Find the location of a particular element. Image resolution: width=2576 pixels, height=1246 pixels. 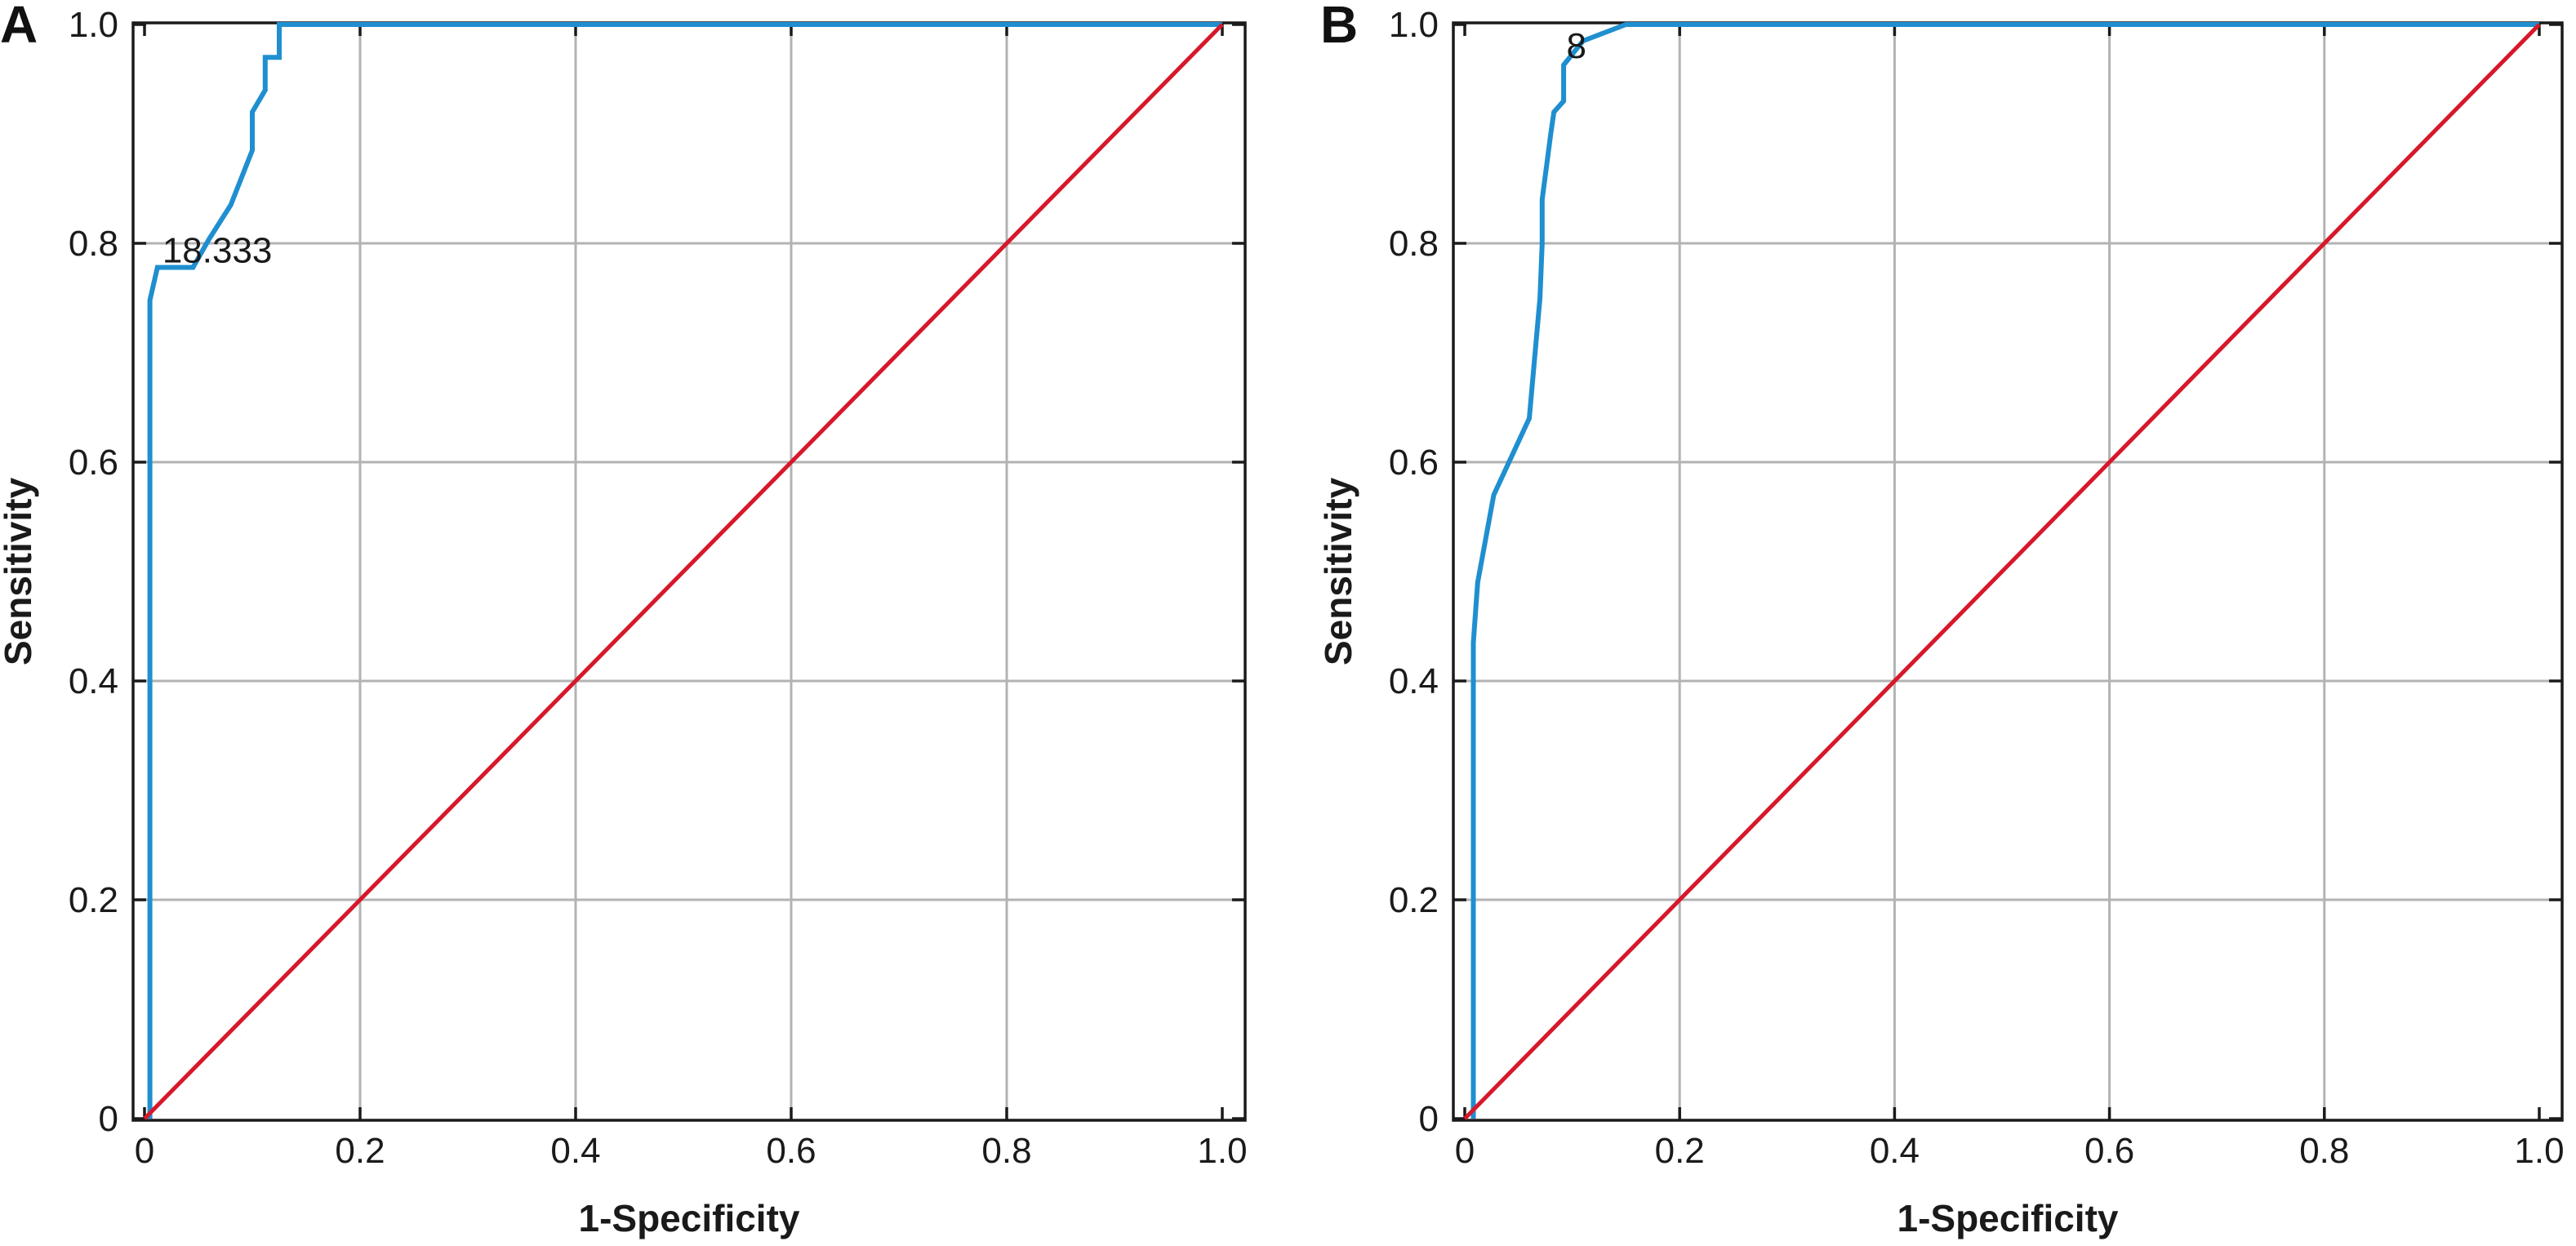

panel-letter: B is located at coordinates (1339, 27).